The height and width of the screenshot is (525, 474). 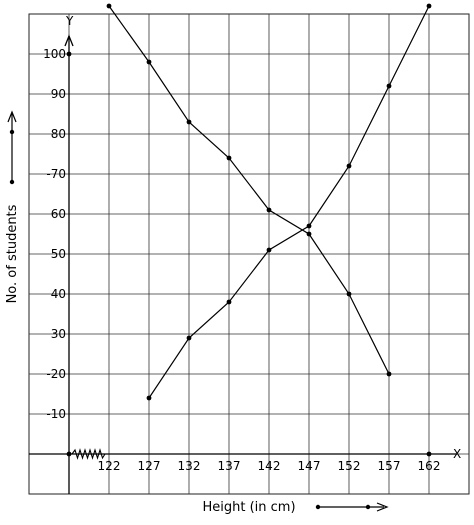 I want to click on y-tick-label: 80, so click(x=58, y=134).